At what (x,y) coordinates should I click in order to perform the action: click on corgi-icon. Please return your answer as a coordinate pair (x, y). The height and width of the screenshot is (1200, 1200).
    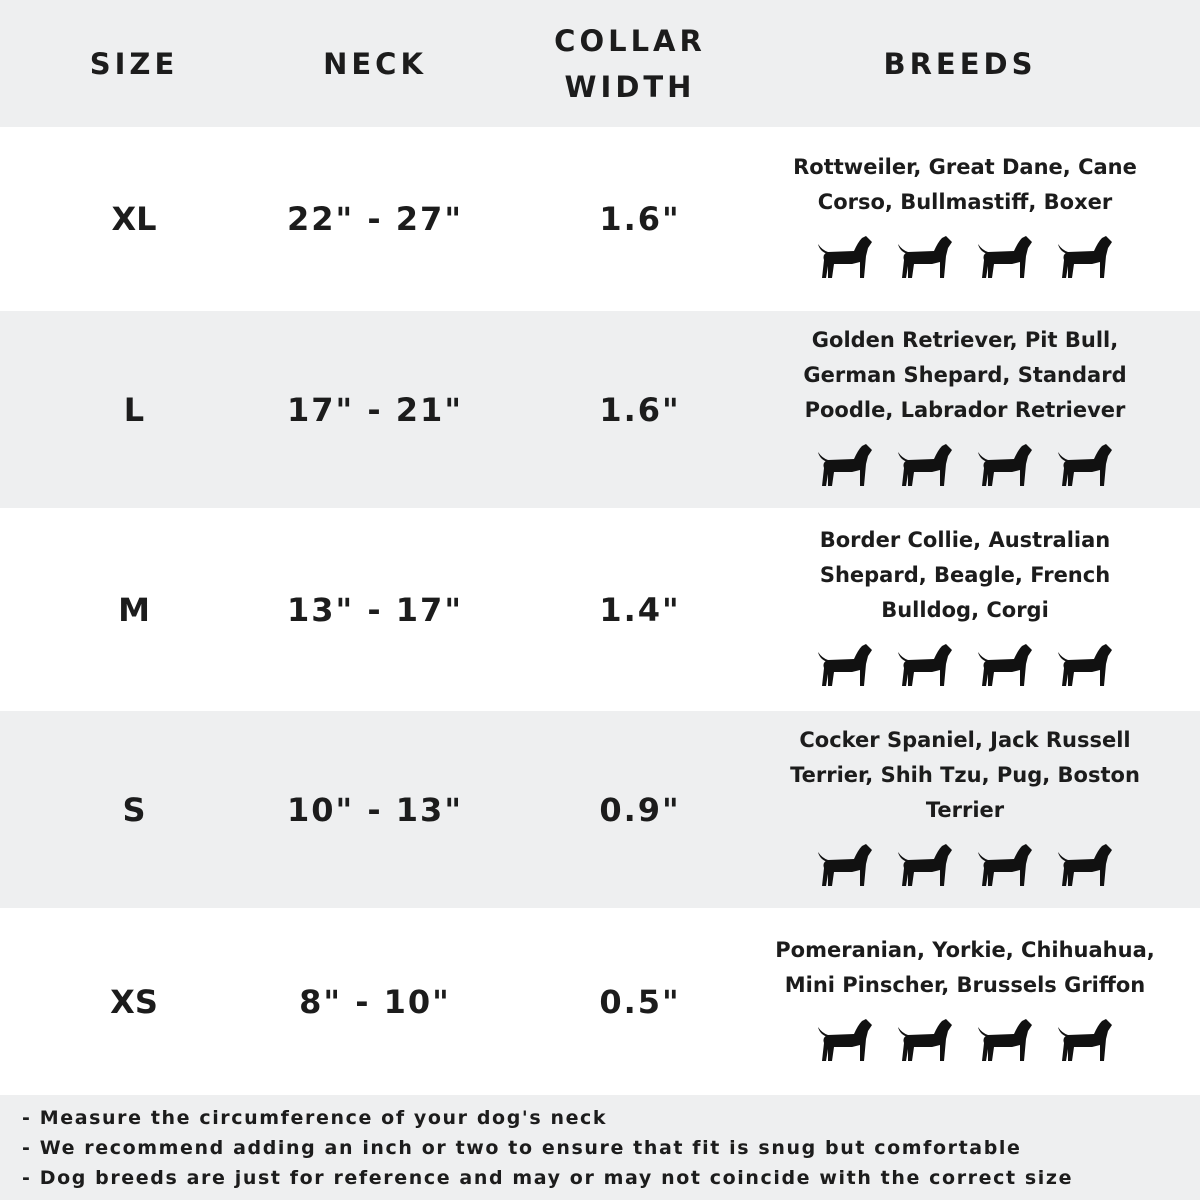
    Looking at the image, I should click on (1085, 665).